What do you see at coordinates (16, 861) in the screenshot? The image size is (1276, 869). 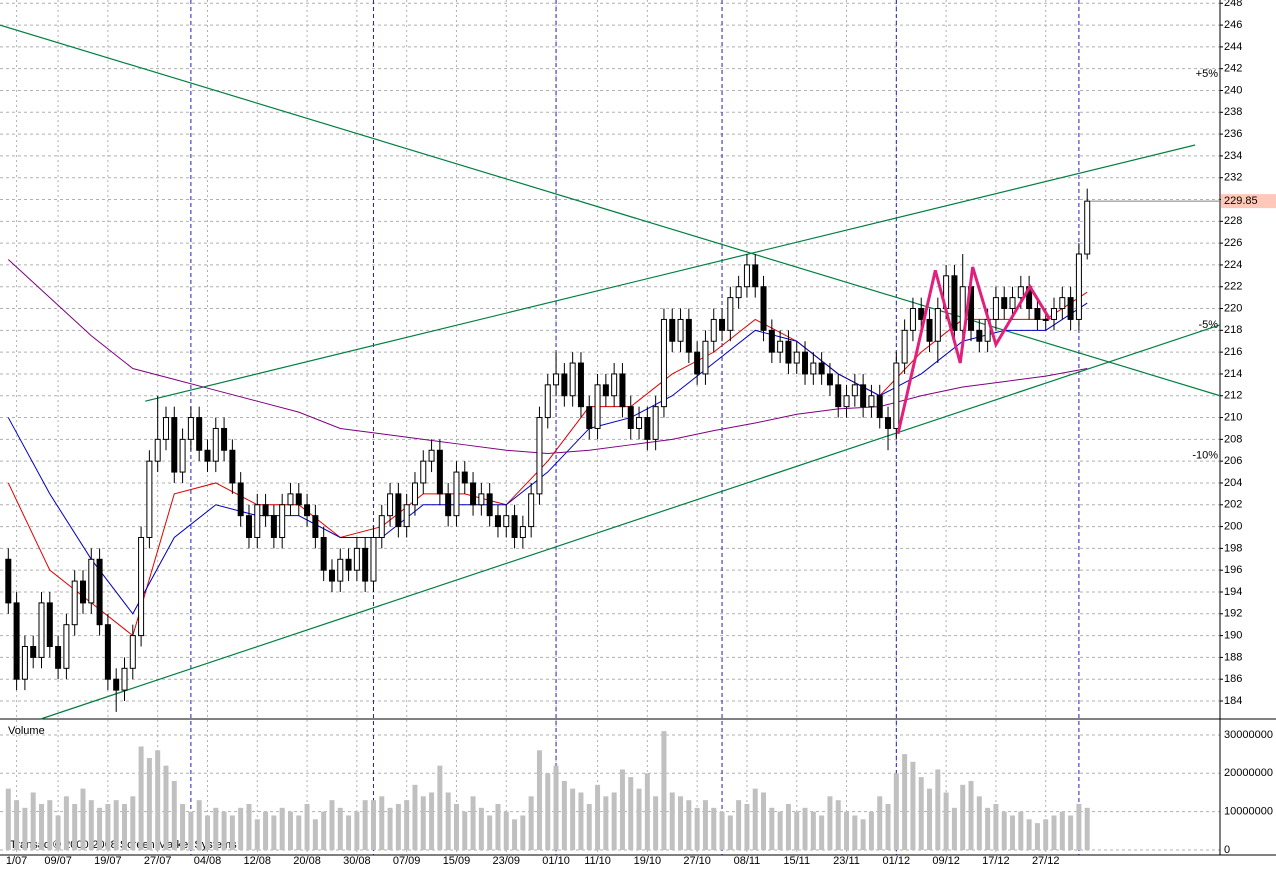 I see `x-tick-label: 1/07` at bounding box center [16, 861].